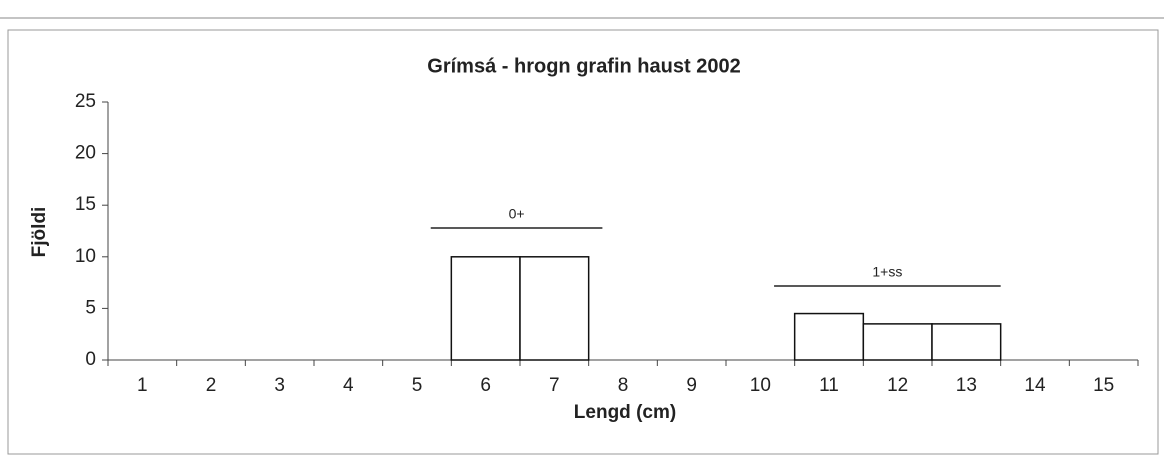 The width and height of the screenshot is (1164, 459). I want to click on x-tick-label: 2, so click(211, 385).